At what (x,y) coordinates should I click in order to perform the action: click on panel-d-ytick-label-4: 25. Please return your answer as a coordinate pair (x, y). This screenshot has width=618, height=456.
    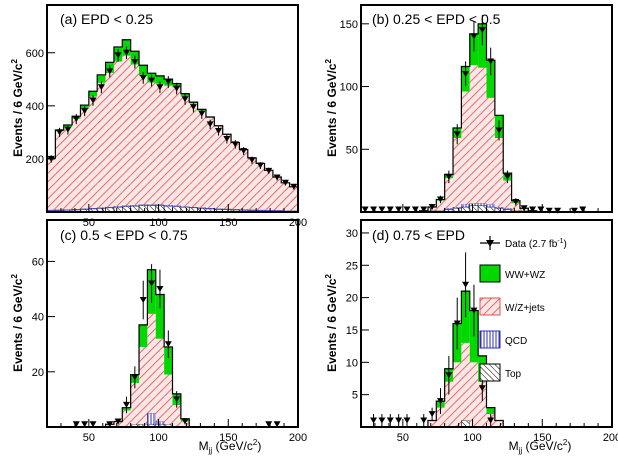
    Looking at the image, I should click on (352, 266).